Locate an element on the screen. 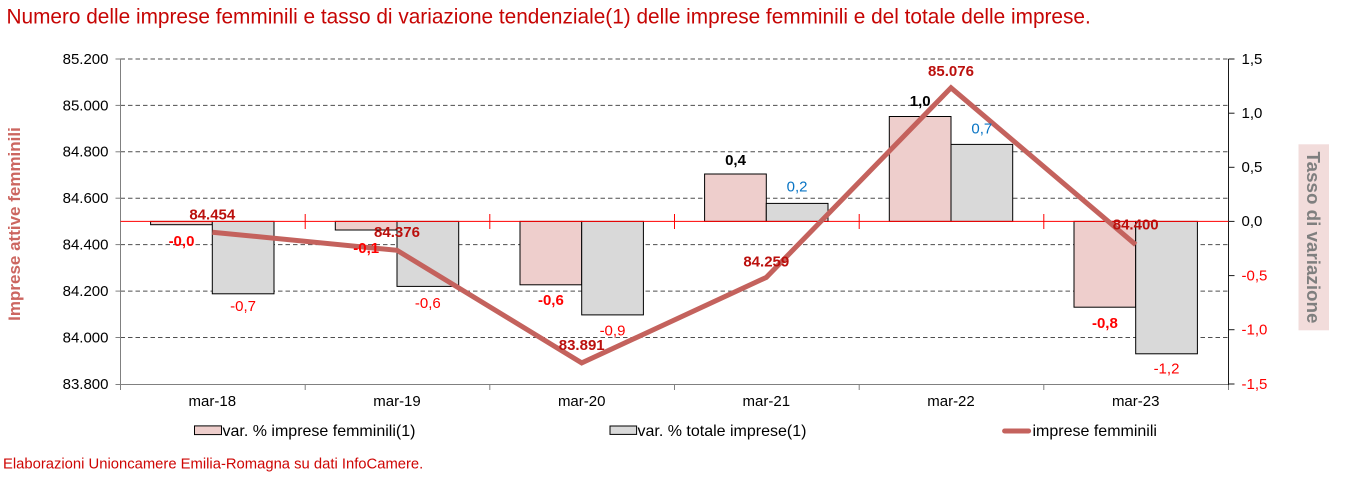 The image size is (1351, 478). svg-text: 0,7 is located at coordinates (981, 129).